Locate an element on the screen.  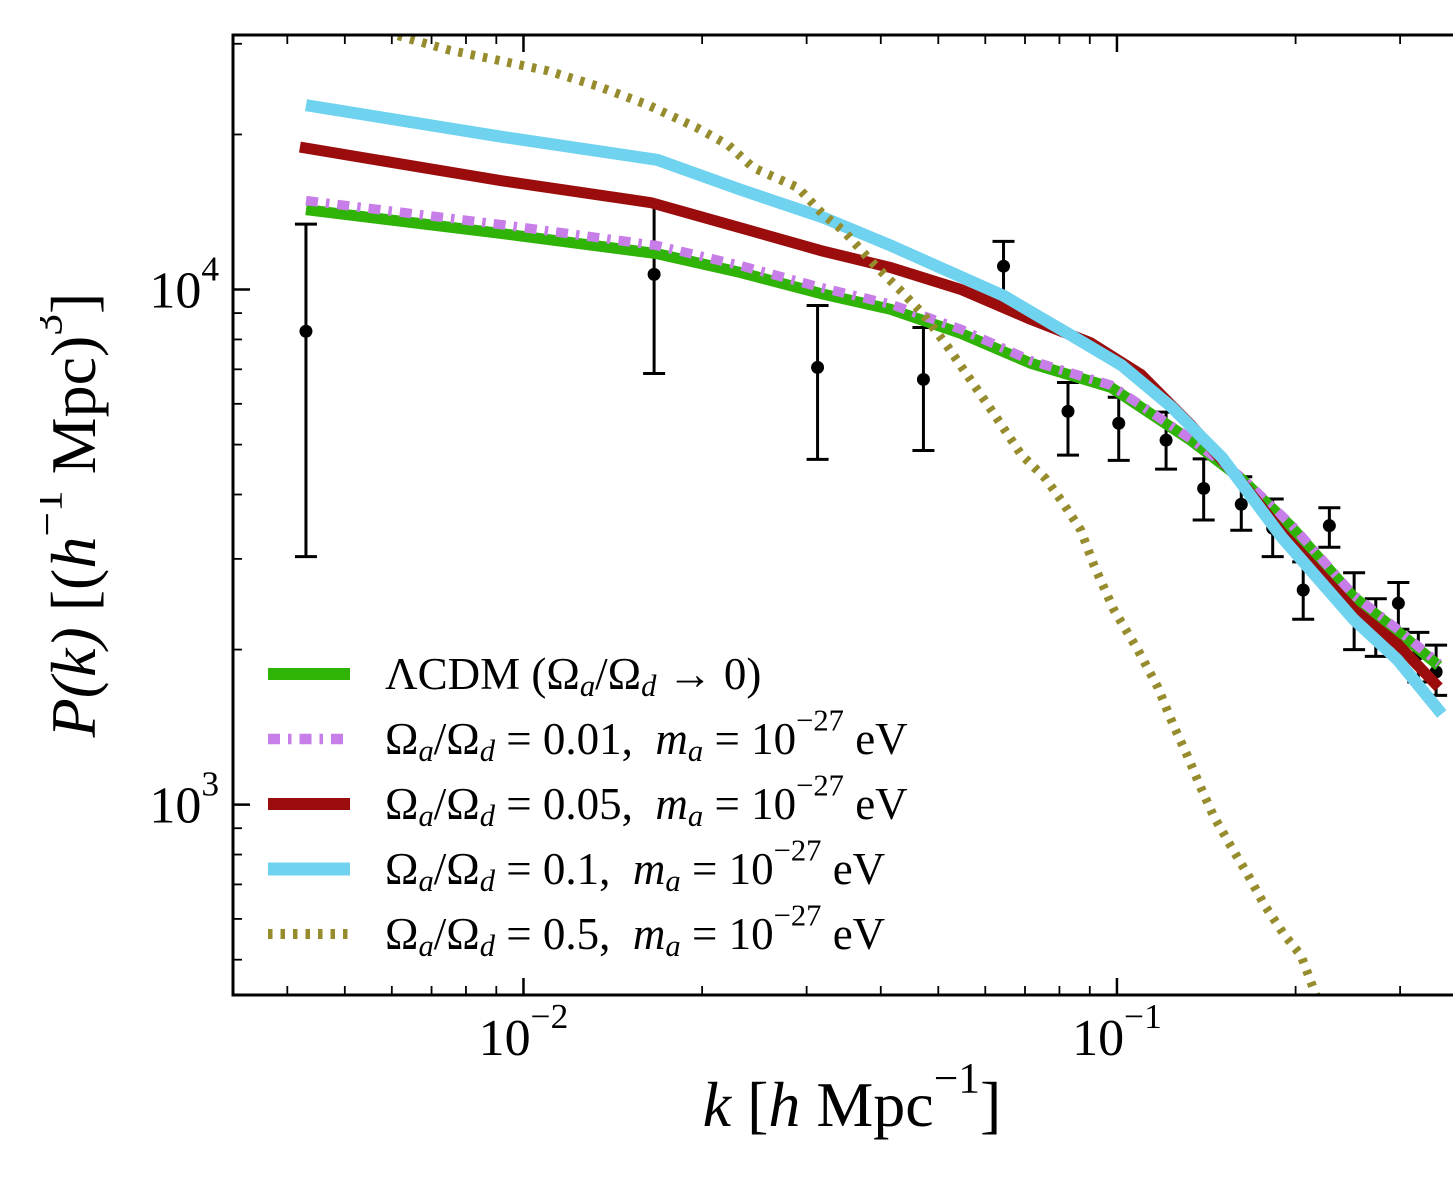
legend-entry-axion-ratio-0p01: Ωa/Ωd = 0.01, ma = 10−27 eV is located at coordinates (588, 736).